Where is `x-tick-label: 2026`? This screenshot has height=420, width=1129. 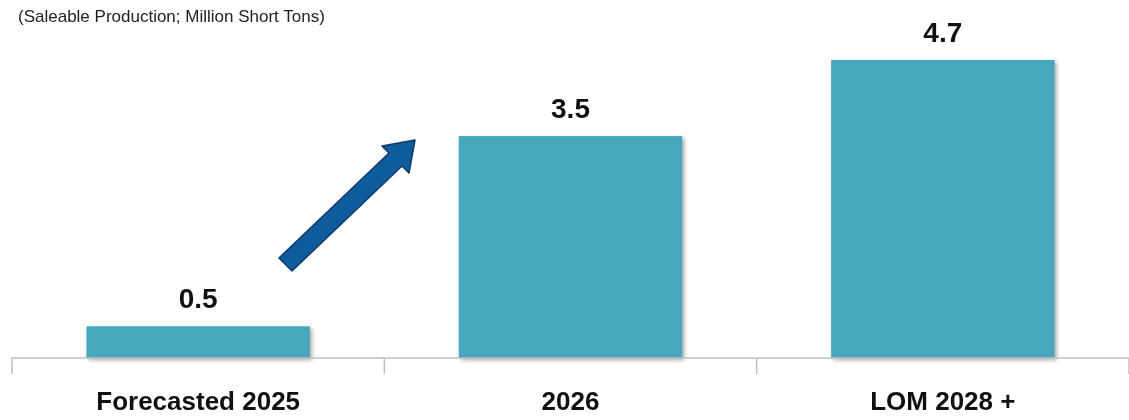
x-tick-label: 2026 is located at coordinates (570, 401).